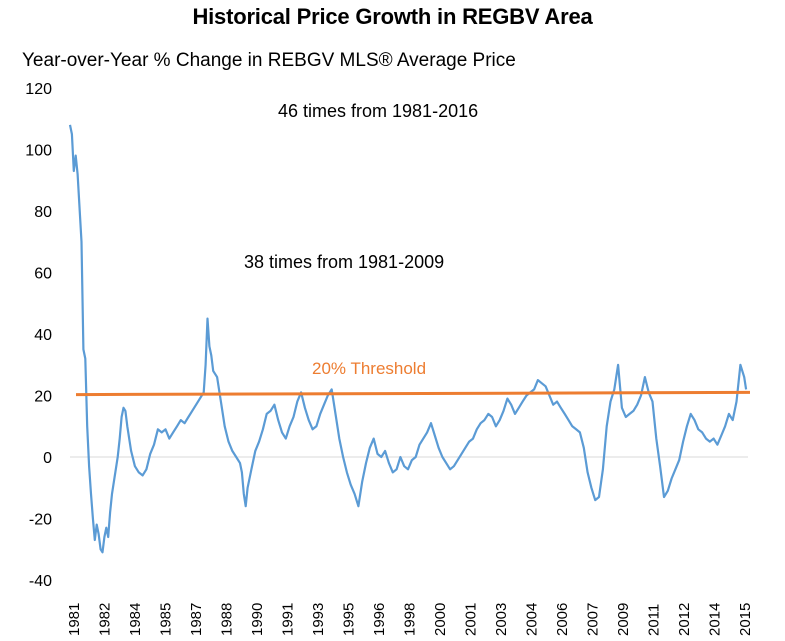 The image size is (785, 641). What do you see at coordinates (135, 619) in the screenshot?
I see `x-tick-label: 1984` at bounding box center [135, 619].